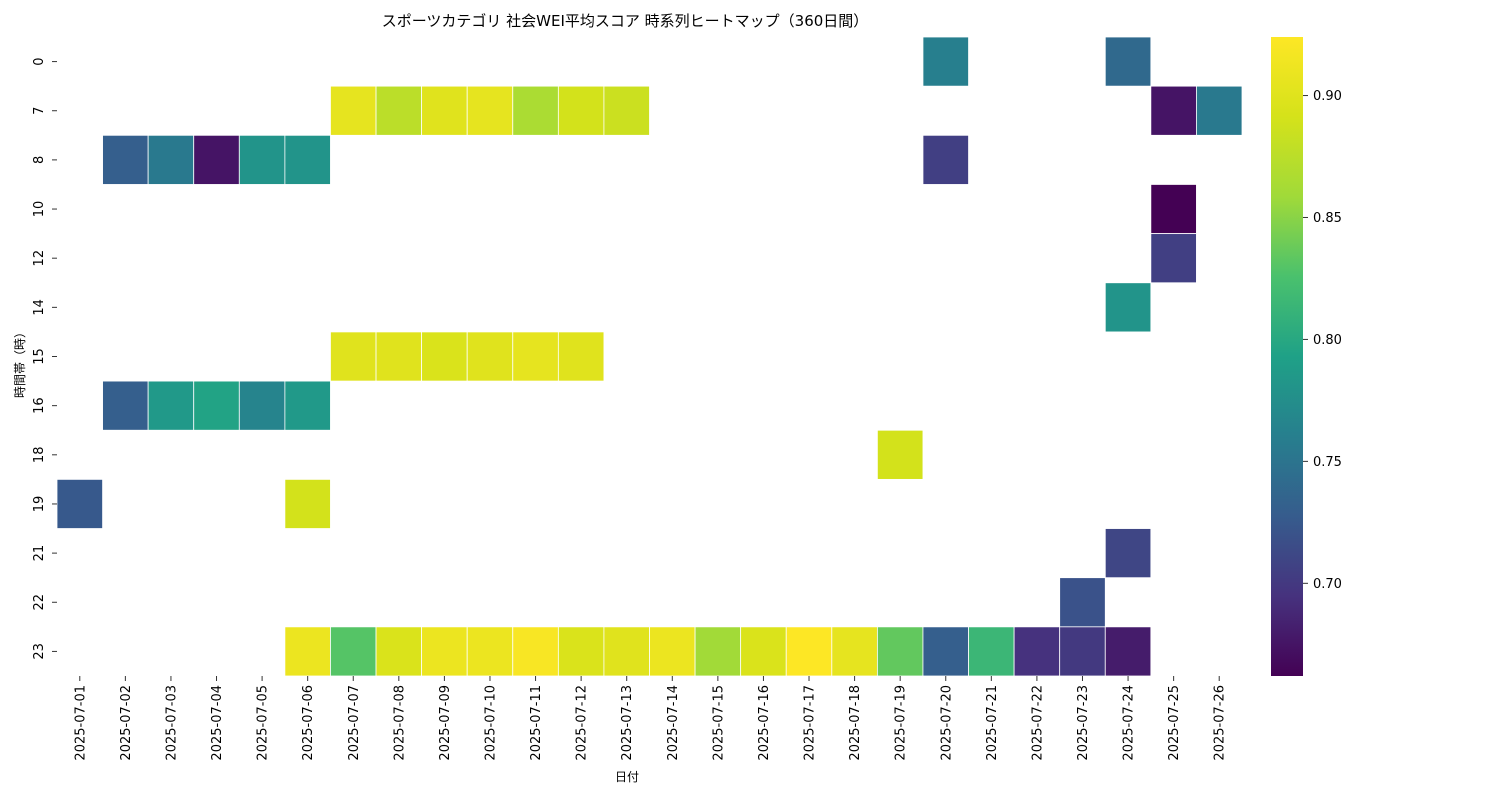  I want to click on x-tick-label: 2025-07-09, so click(445, 723).